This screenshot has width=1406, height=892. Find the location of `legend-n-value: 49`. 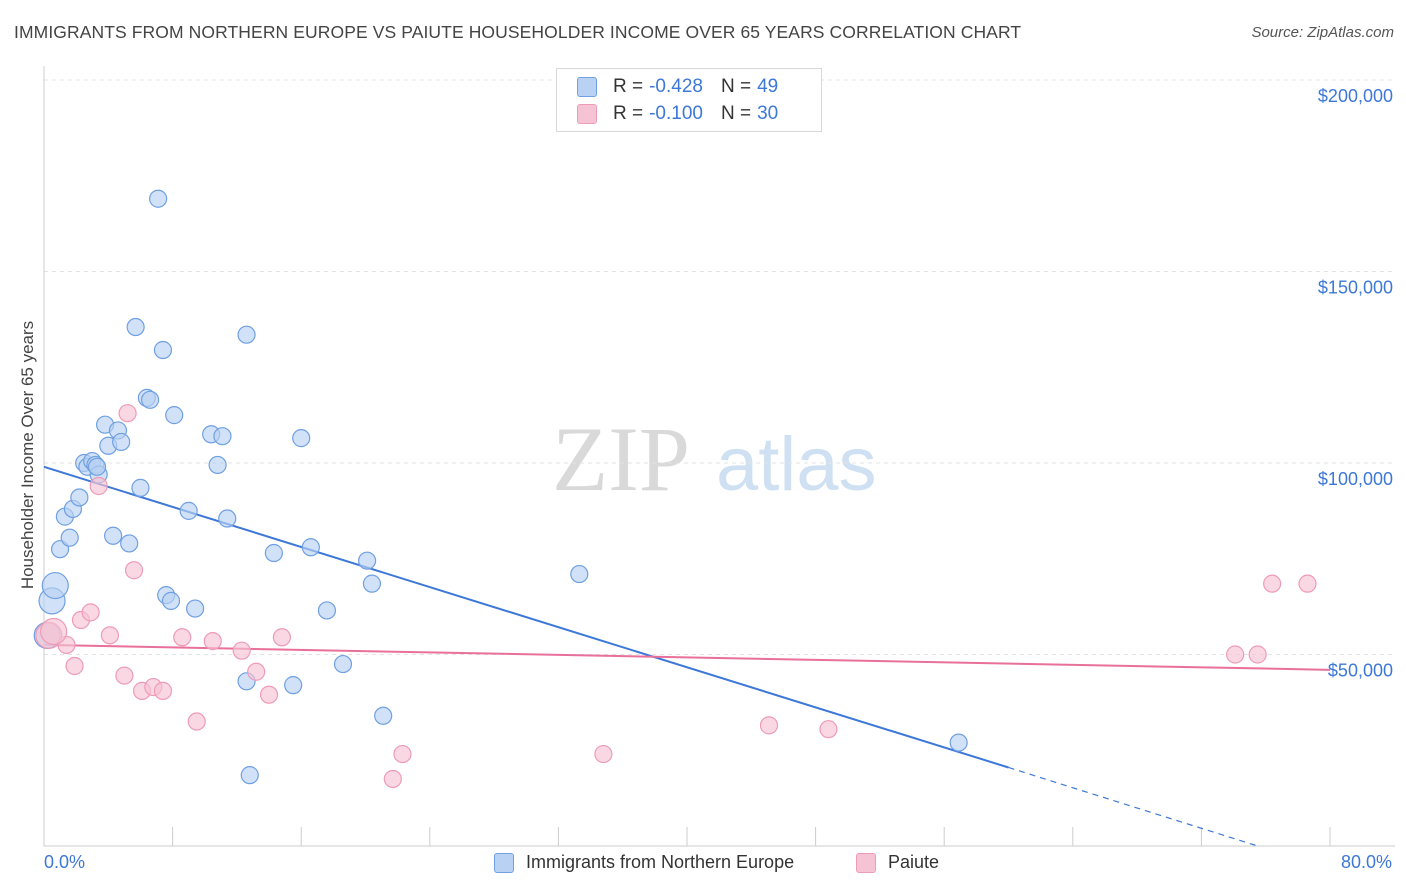

legend-n-value: 49 is located at coordinates (768, 86).